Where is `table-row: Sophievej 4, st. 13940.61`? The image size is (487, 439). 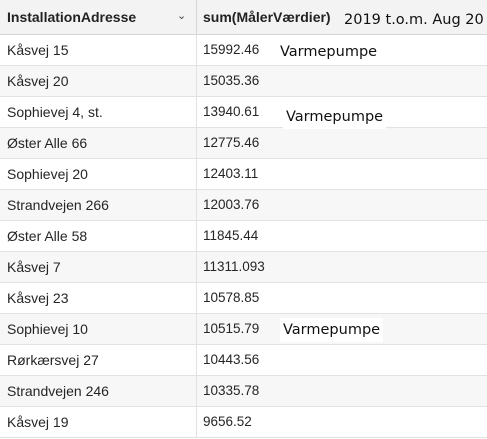 table-row: Sophievej 4, st. 13940.61 is located at coordinates (243, 112).